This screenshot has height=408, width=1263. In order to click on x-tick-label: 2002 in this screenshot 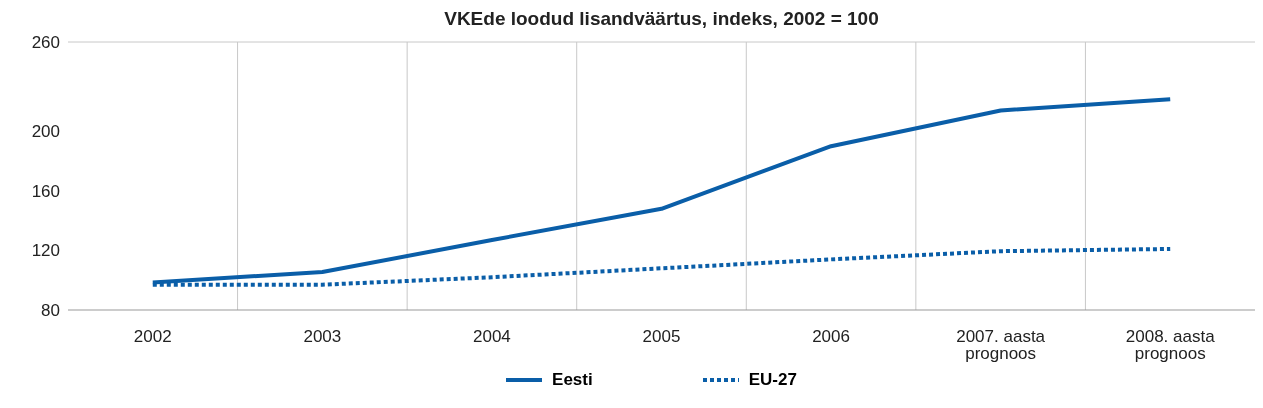, I will do `click(152, 337)`.